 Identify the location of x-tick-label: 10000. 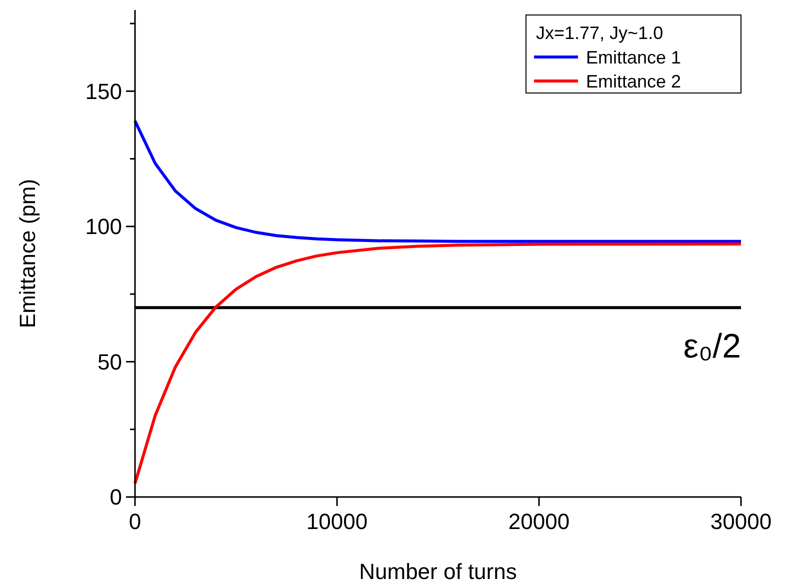
(337, 521).